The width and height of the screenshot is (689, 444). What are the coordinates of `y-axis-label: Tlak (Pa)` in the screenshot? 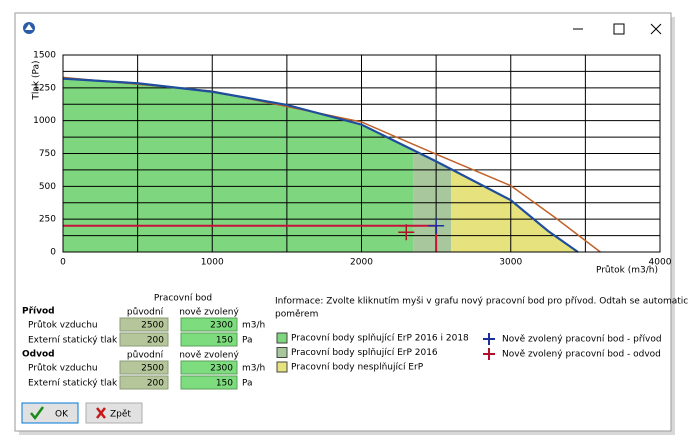 It's located at (37, 80).